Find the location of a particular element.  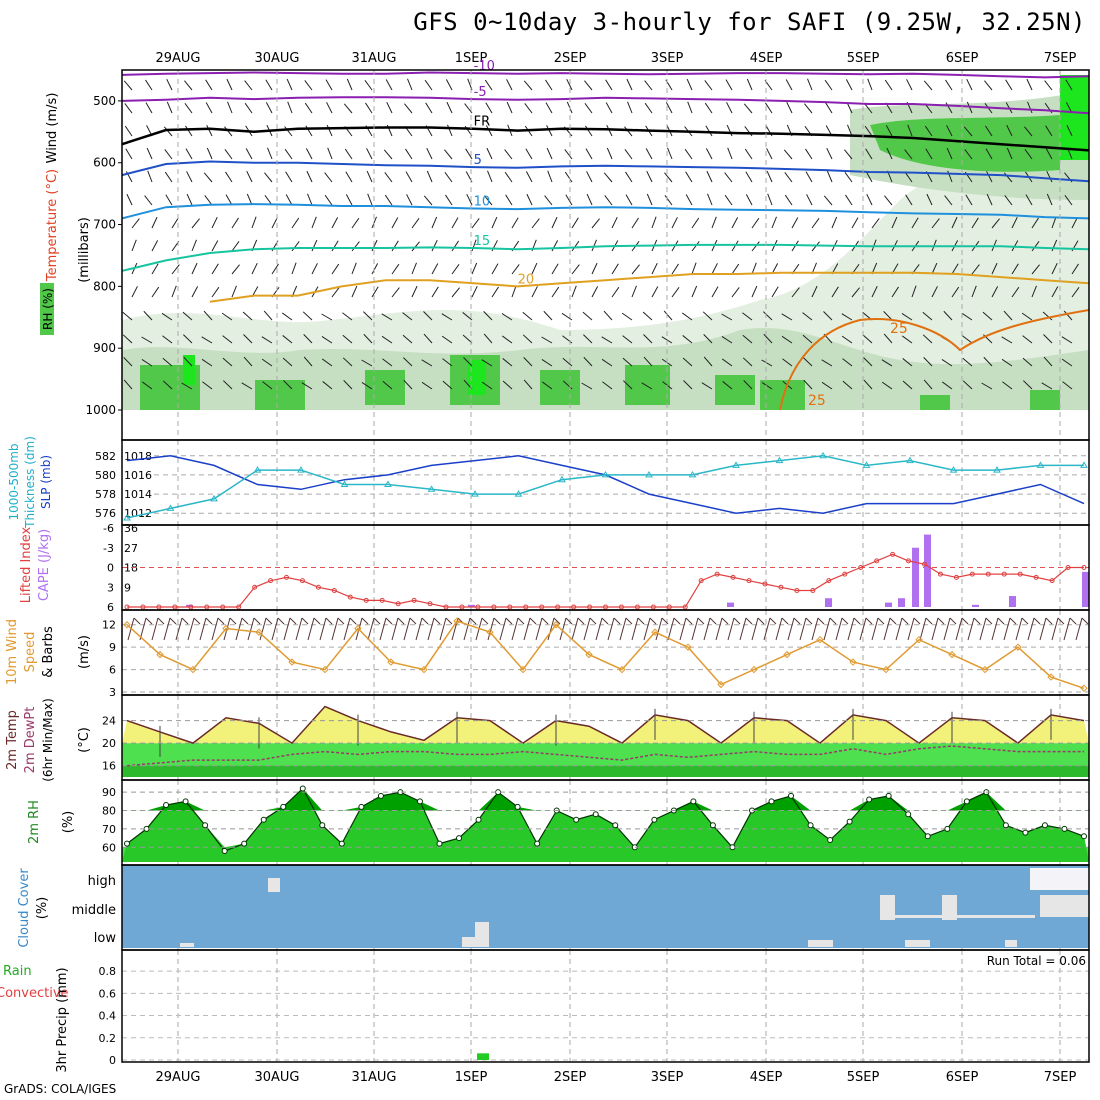

precip-tick-label: 0.4 is located at coordinates (108, 1016).